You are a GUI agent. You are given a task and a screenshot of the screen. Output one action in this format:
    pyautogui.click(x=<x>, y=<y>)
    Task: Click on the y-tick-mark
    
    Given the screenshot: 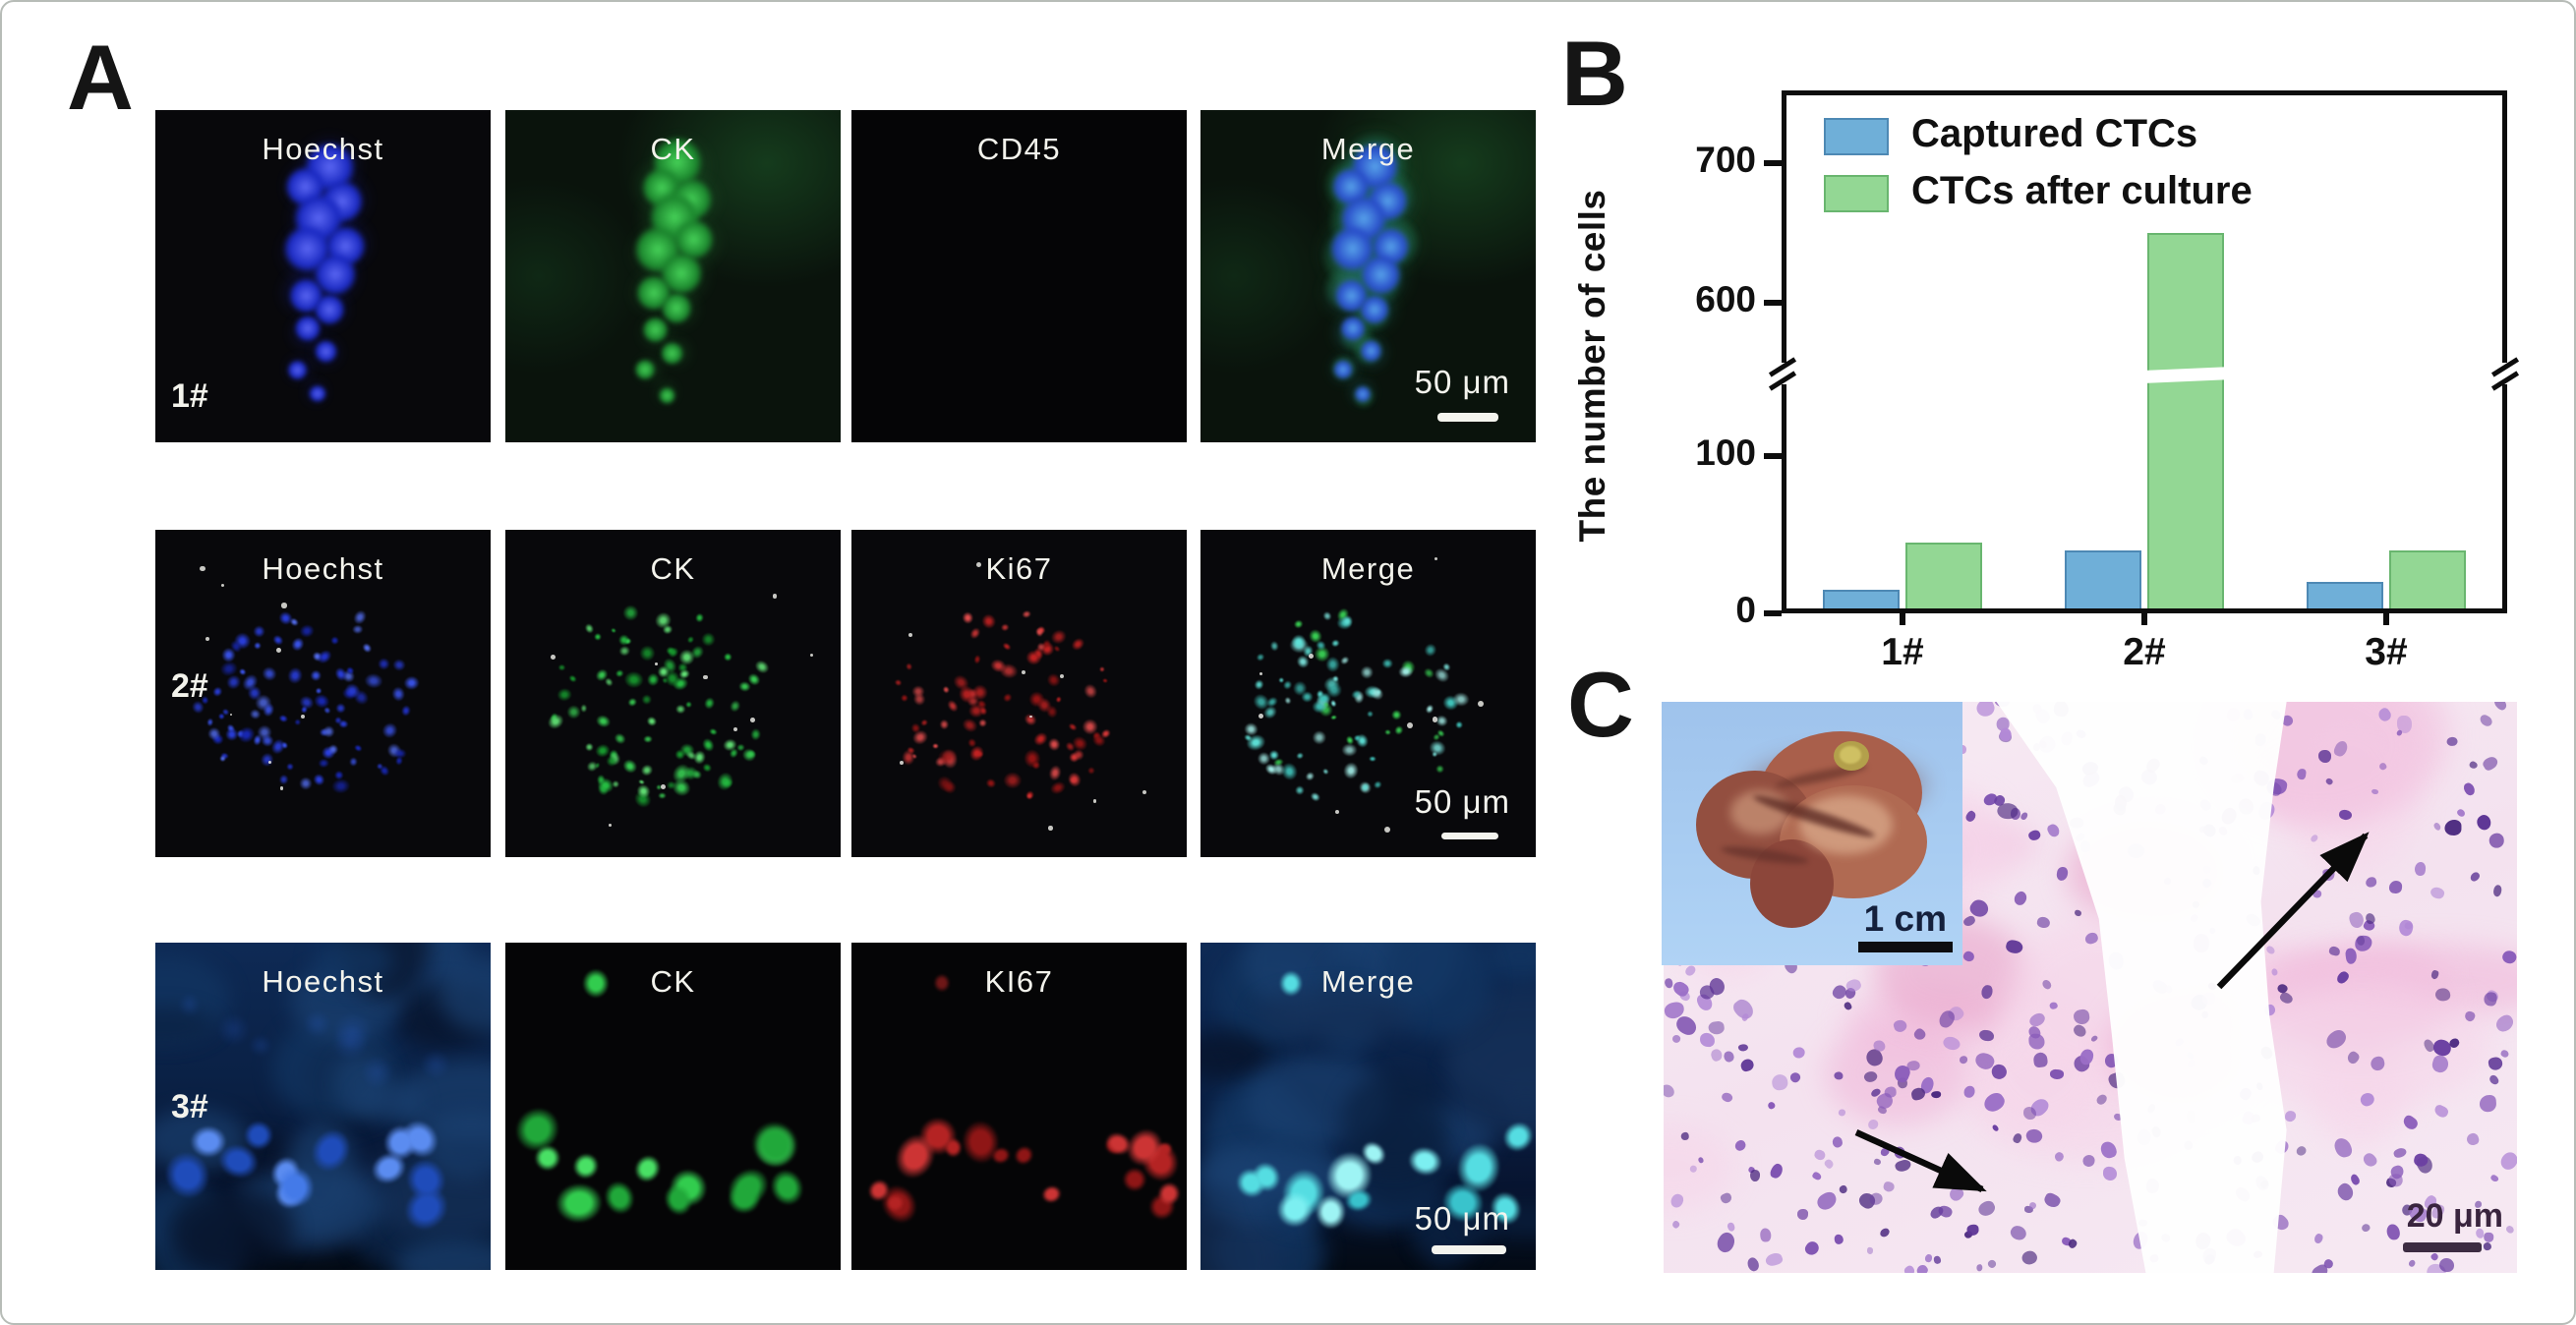 What is the action you would take?
    pyautogui.click(x=1773, y=456)
    